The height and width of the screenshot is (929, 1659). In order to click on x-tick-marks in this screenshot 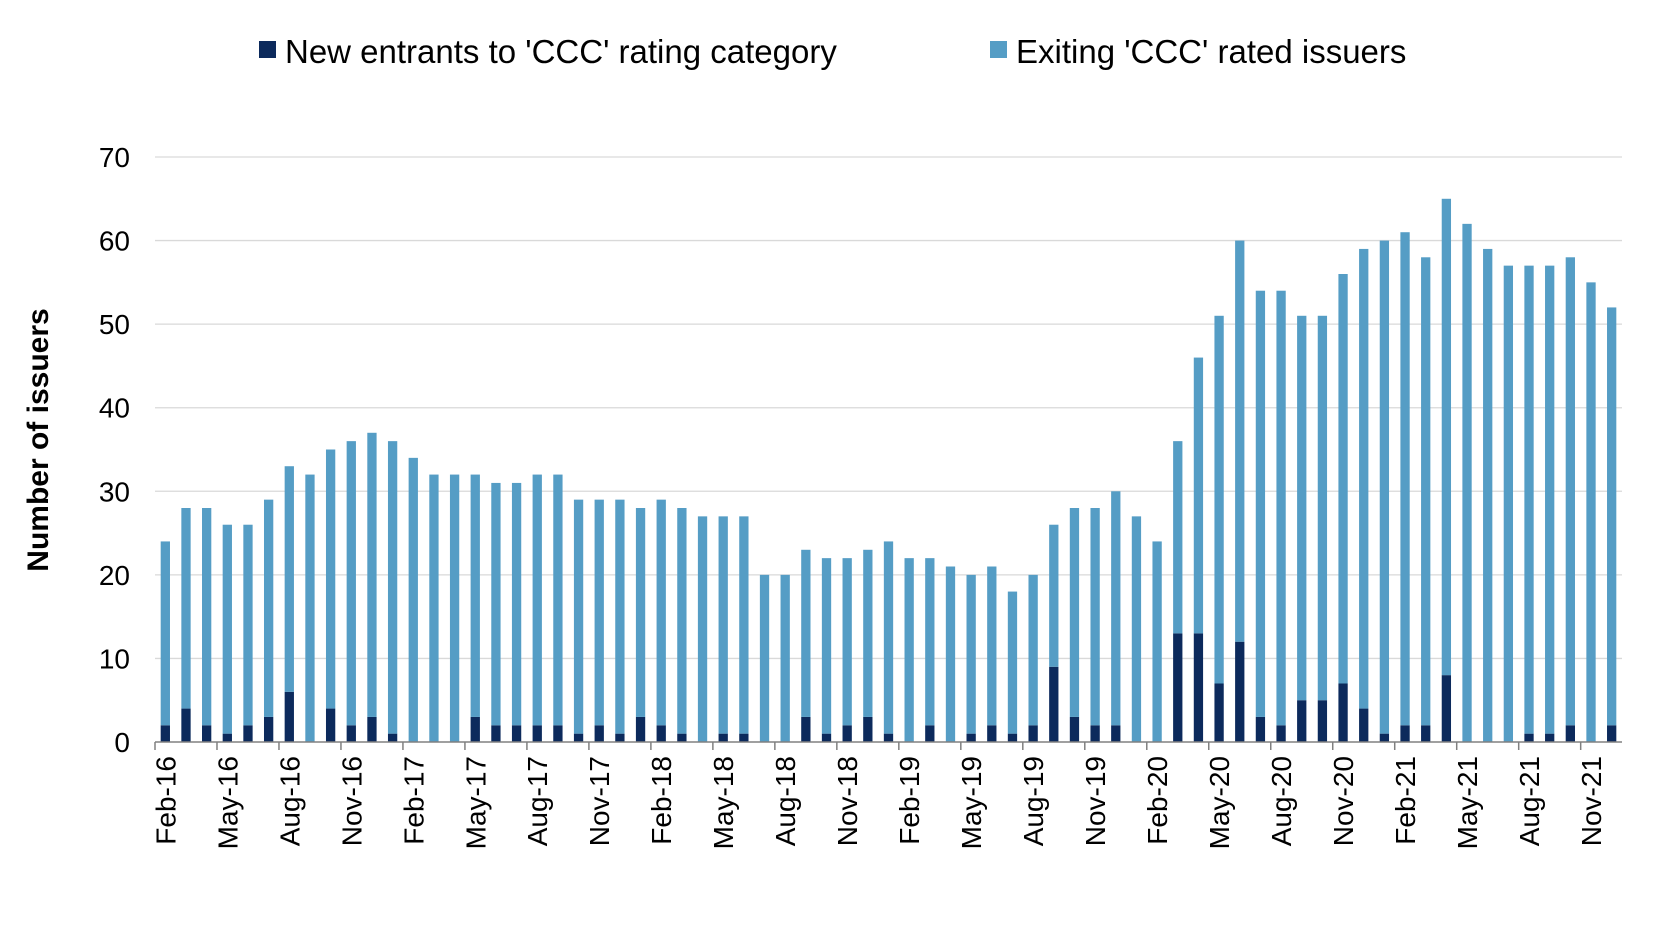, I will do `click(868, 746)`.